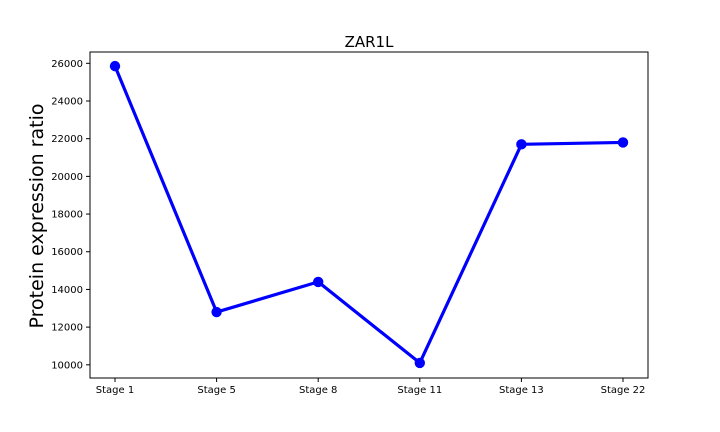  Describe the element at coordinates (370, 42) in the screenshot. I see `chart-title: ZAR1L` at that location.